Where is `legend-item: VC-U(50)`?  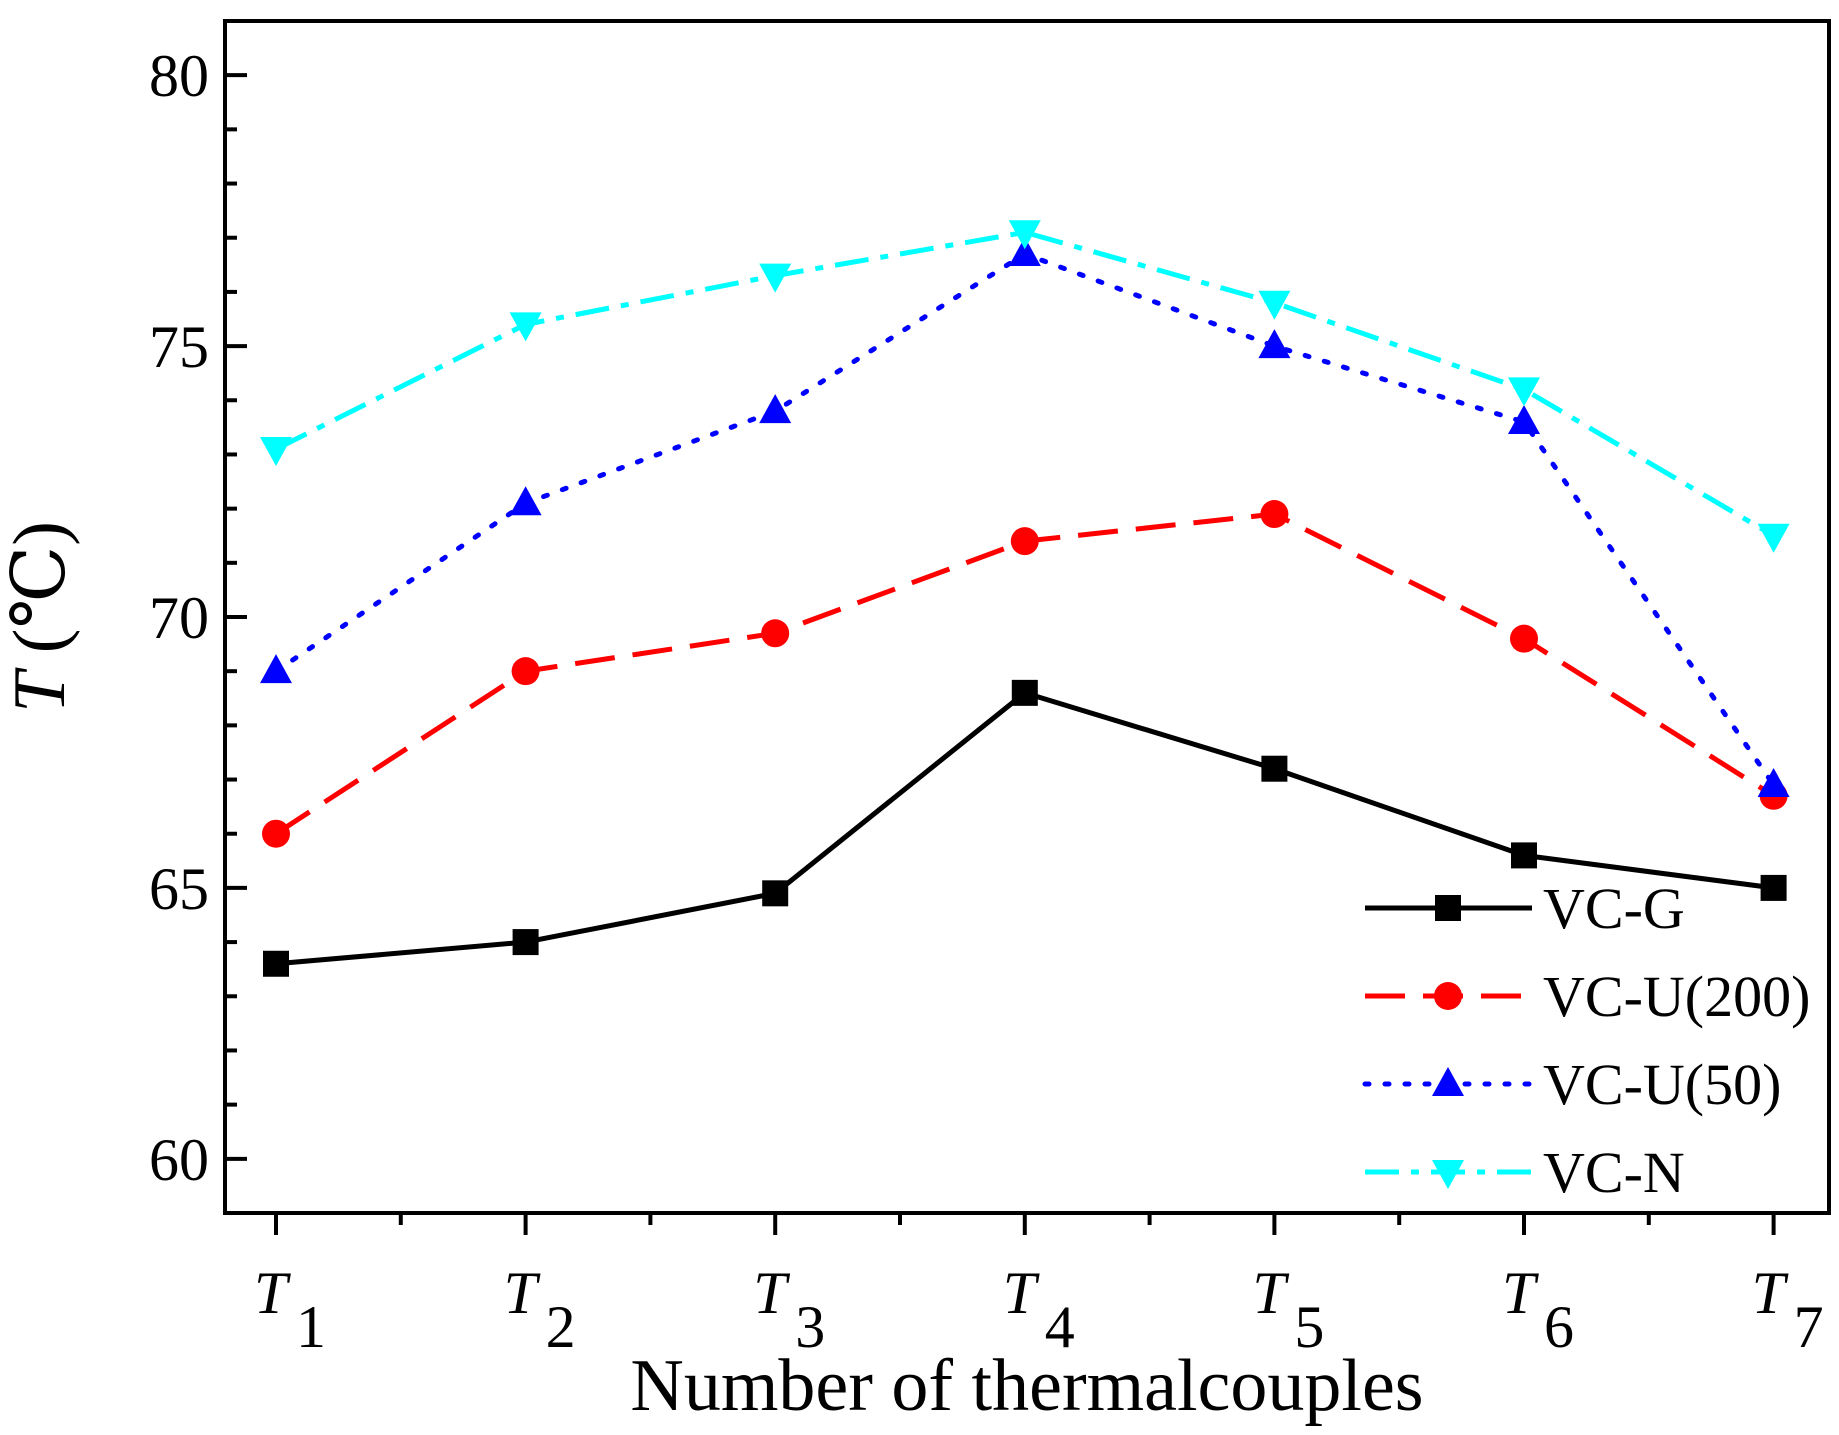 legend-item: VC-U(50) is located at coordinates (1571, 1084).